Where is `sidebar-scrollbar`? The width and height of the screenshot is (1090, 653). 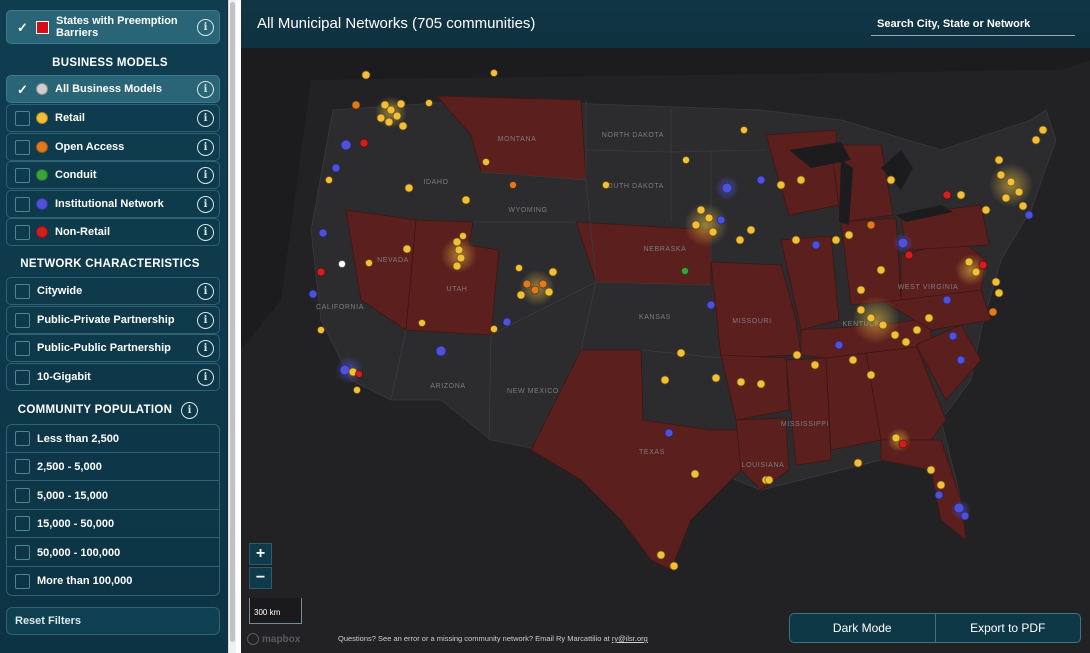
sidebar-scrollbar is located at coordinates (232, 326).